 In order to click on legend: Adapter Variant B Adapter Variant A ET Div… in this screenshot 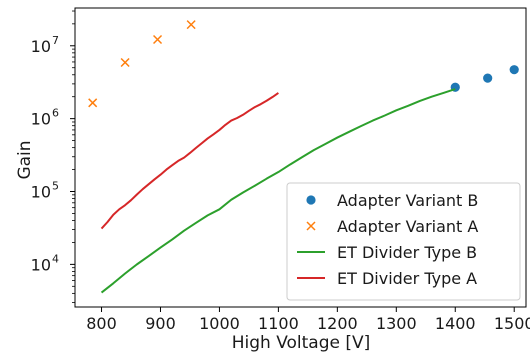, I will do `click(403, 241)`.